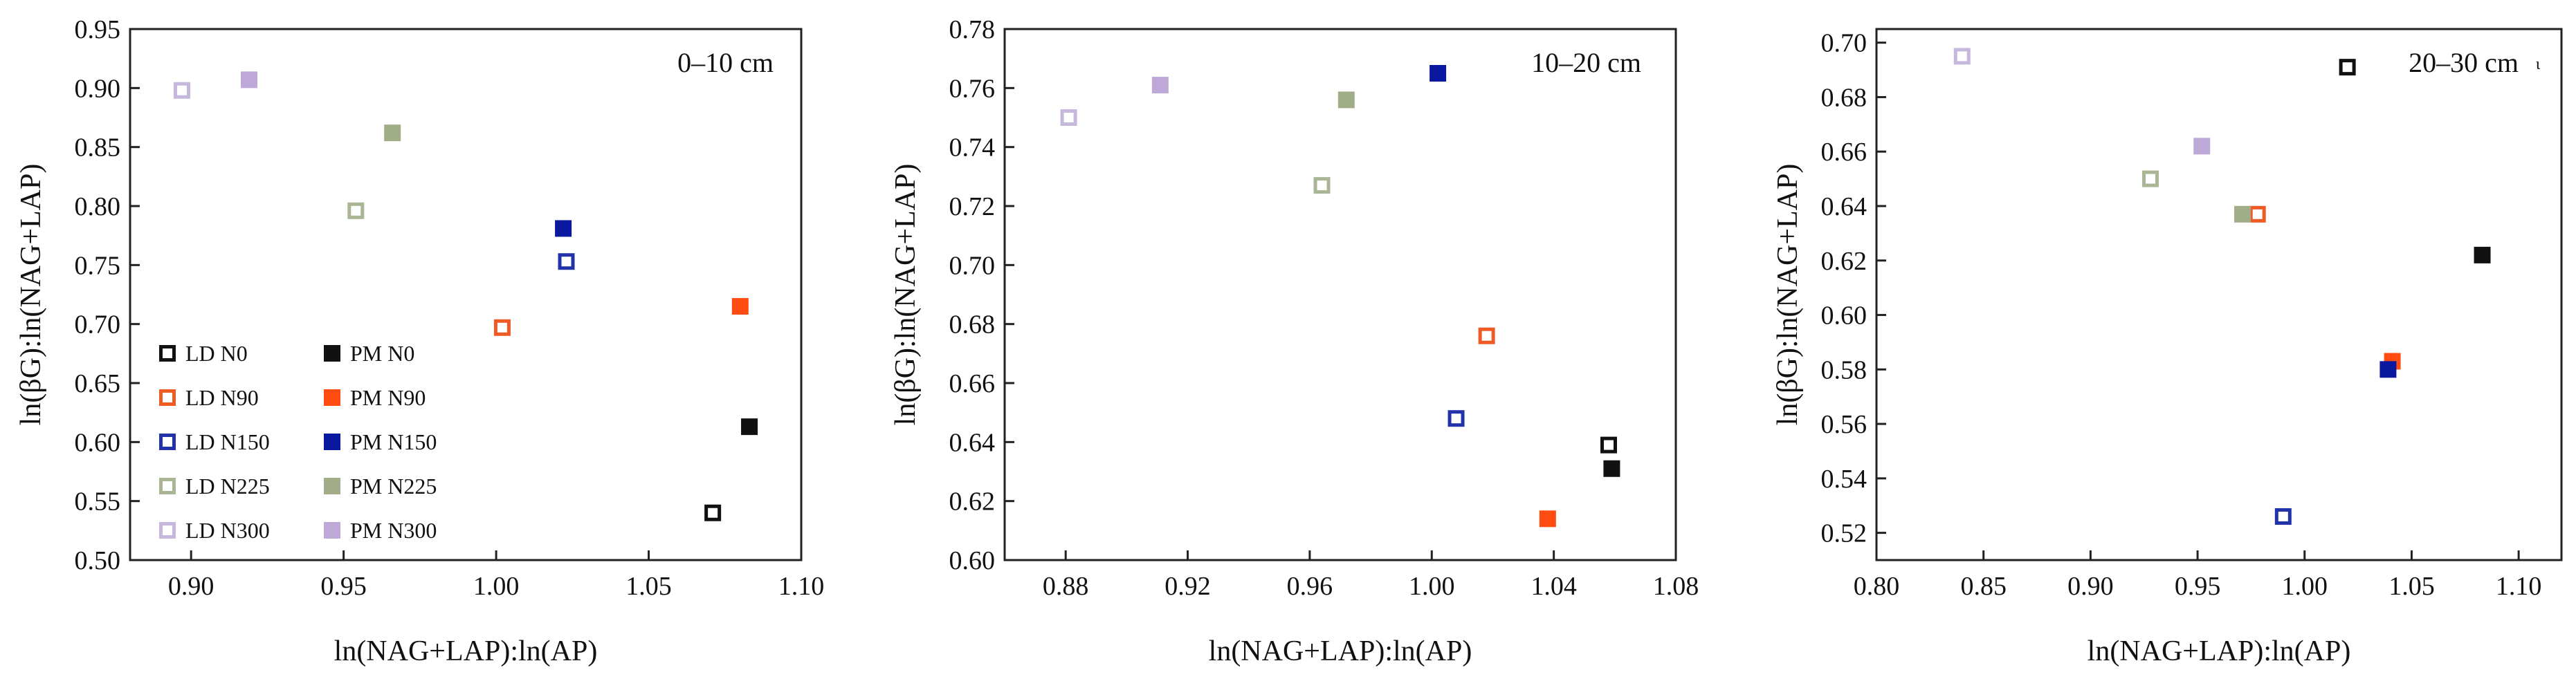  I want to click on legend-marker-ld-n0, so click(167, 353).